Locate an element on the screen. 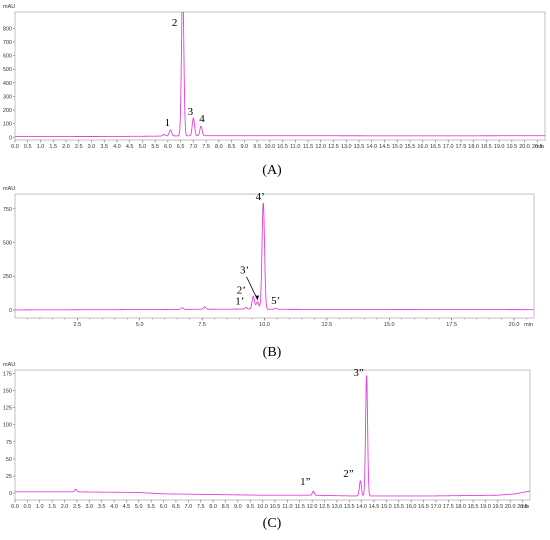 The image size is (550, 540). y-tick-label: 175 is located at coordinates (7, 374).